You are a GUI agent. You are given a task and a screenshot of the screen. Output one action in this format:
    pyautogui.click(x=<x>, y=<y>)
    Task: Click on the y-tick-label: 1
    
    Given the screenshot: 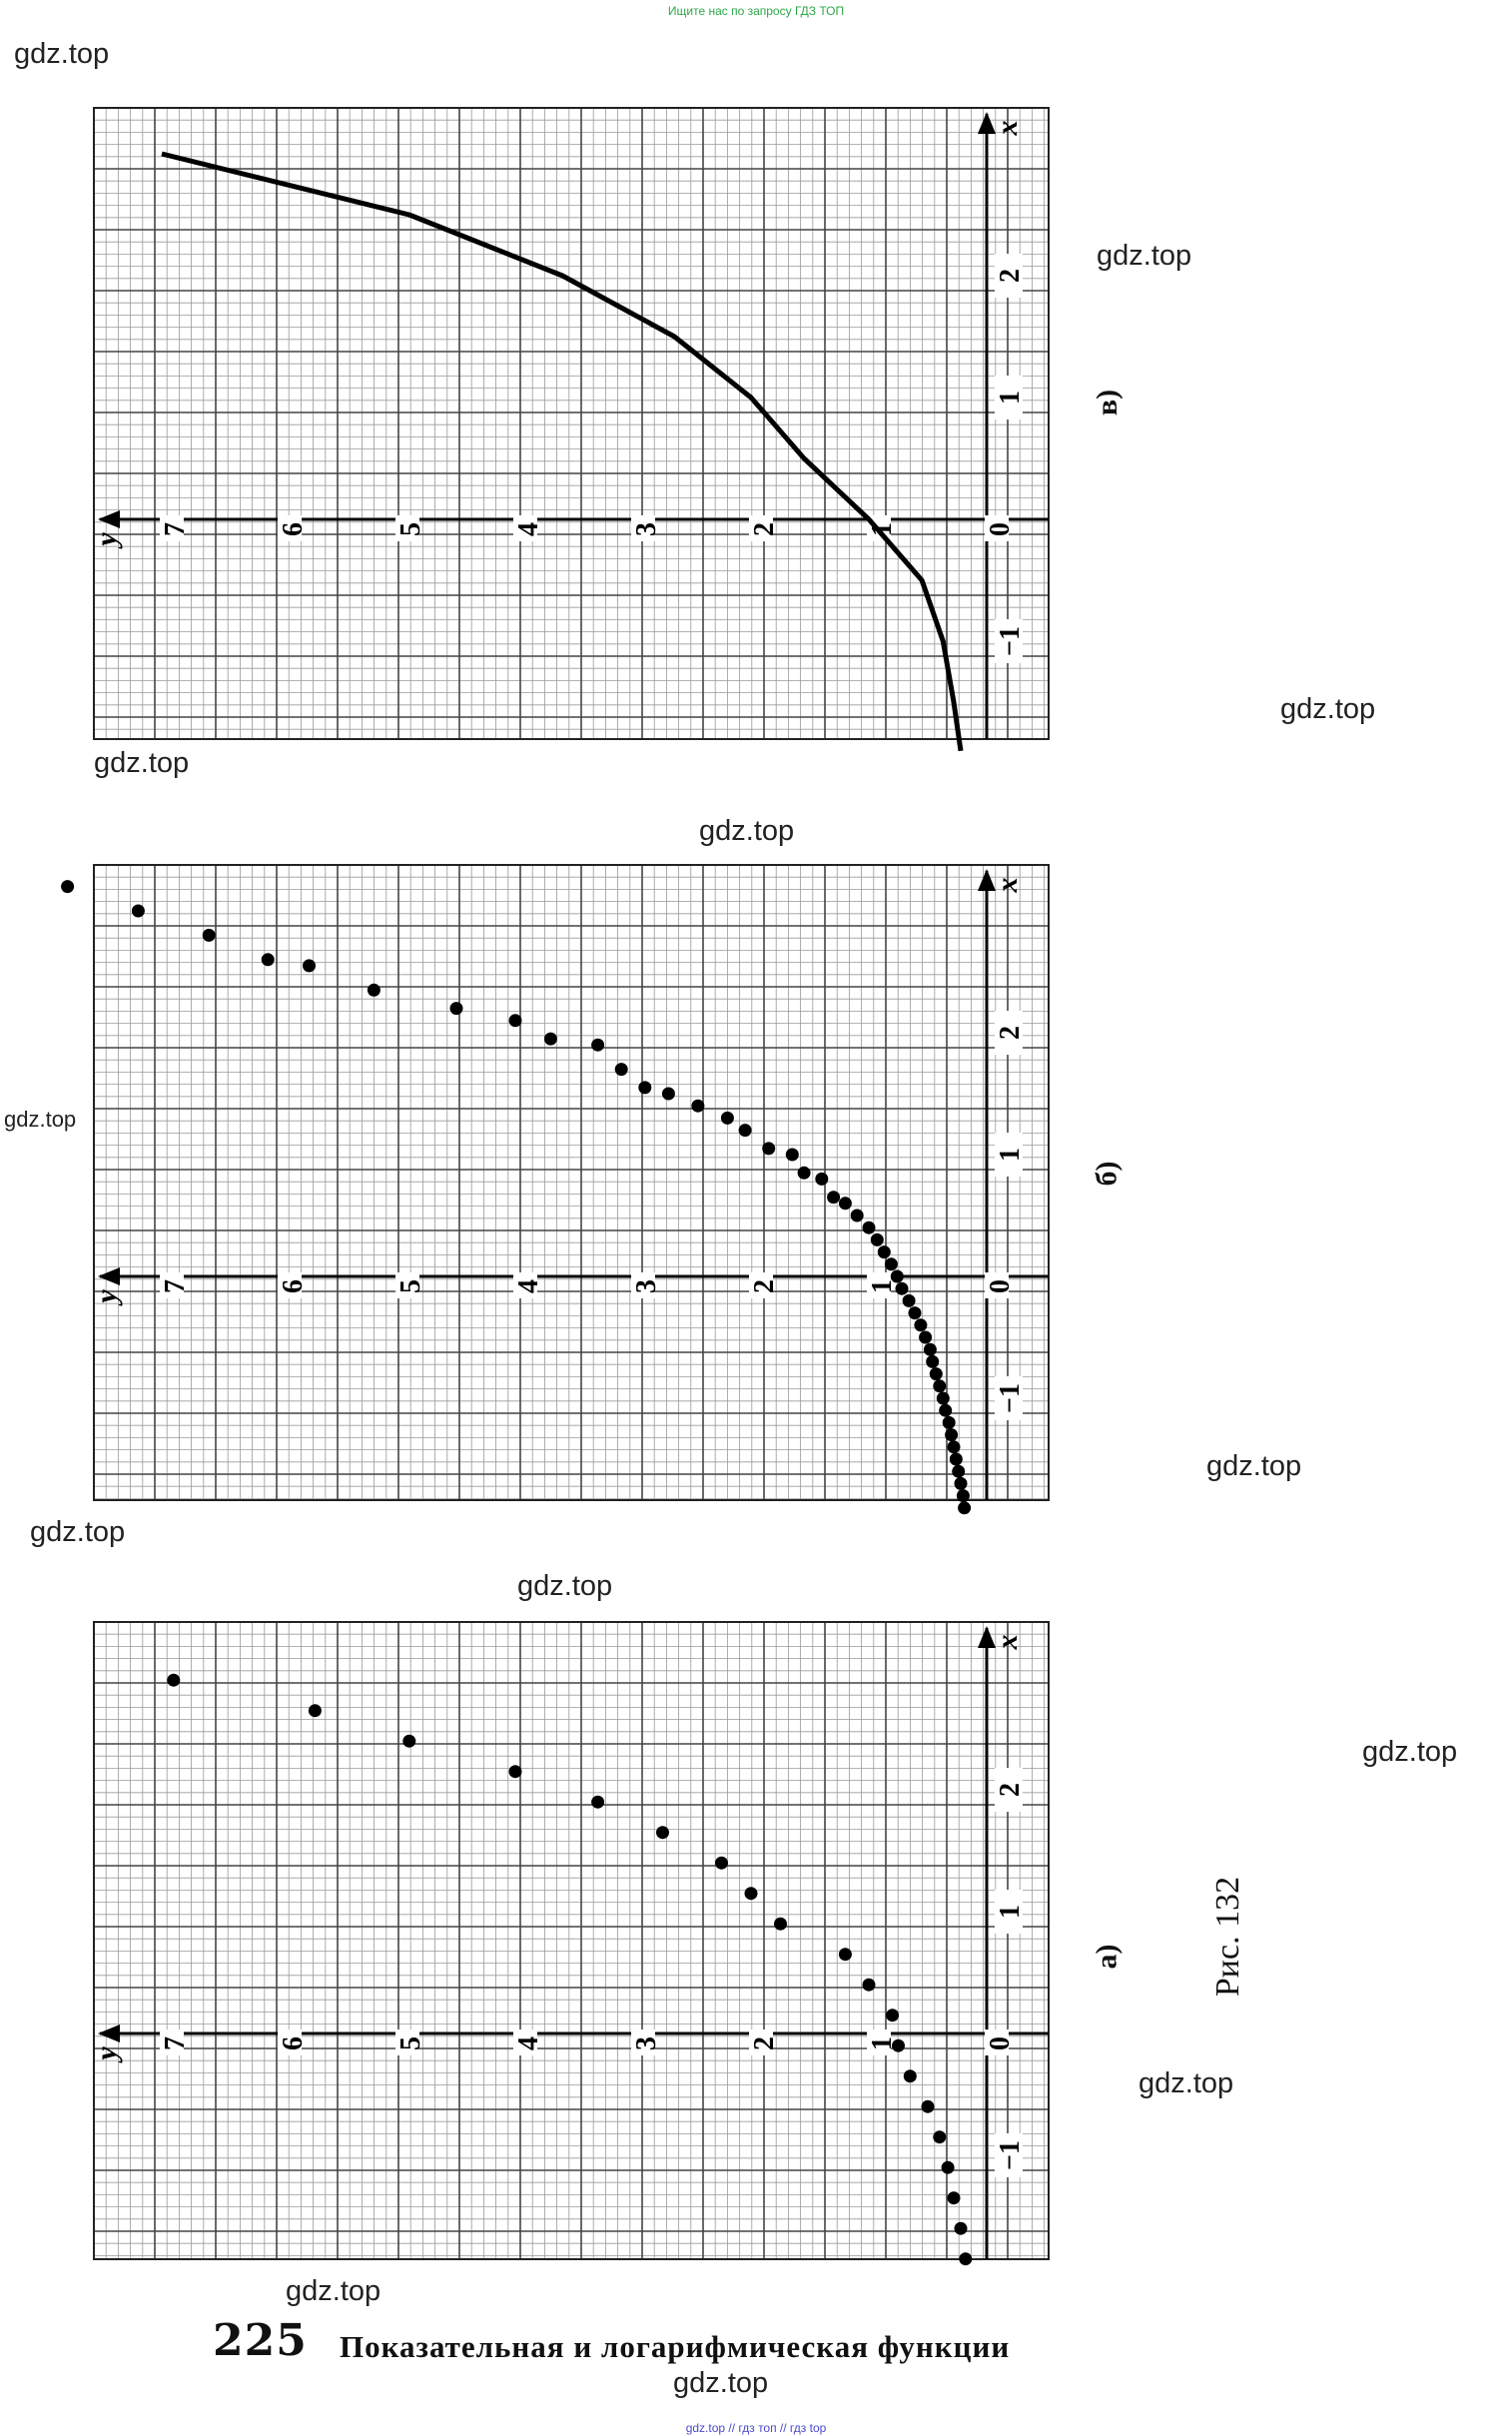 What is the action you would take?
    pyautogui.click(x=882, y=1286)
    